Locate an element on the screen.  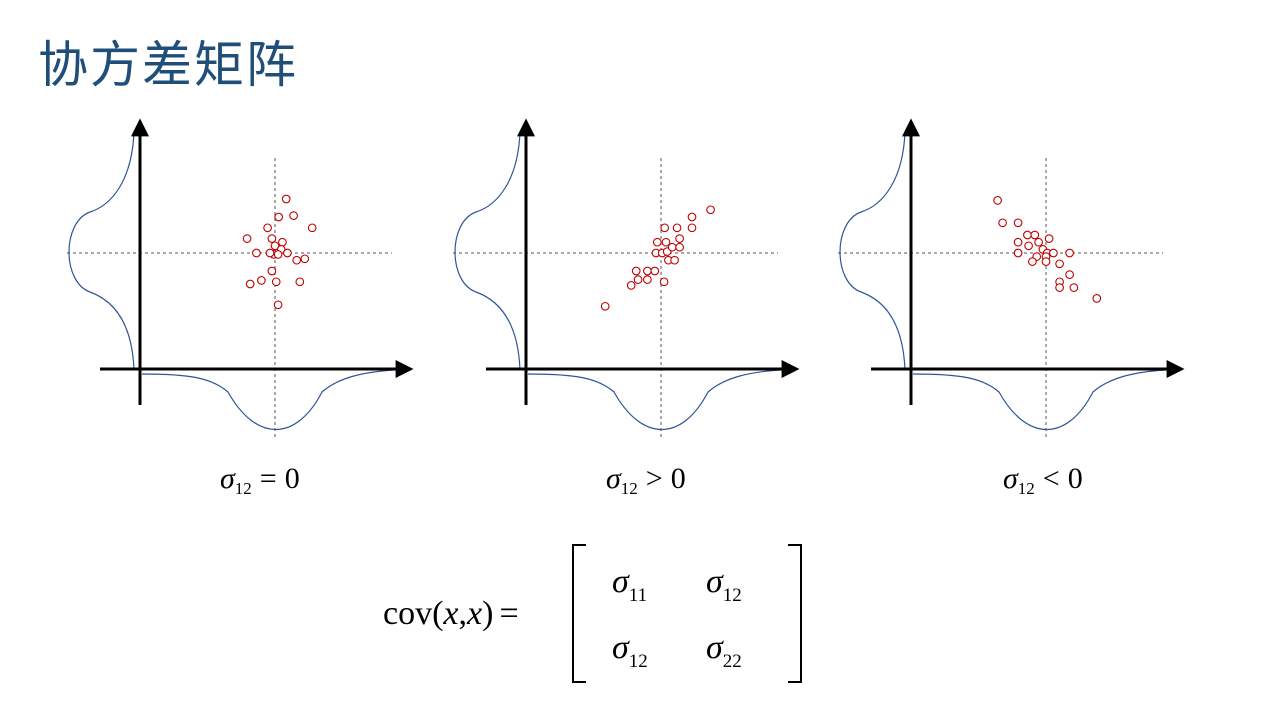
caption-negative-relation: < is located at coordinates (1051, 478).